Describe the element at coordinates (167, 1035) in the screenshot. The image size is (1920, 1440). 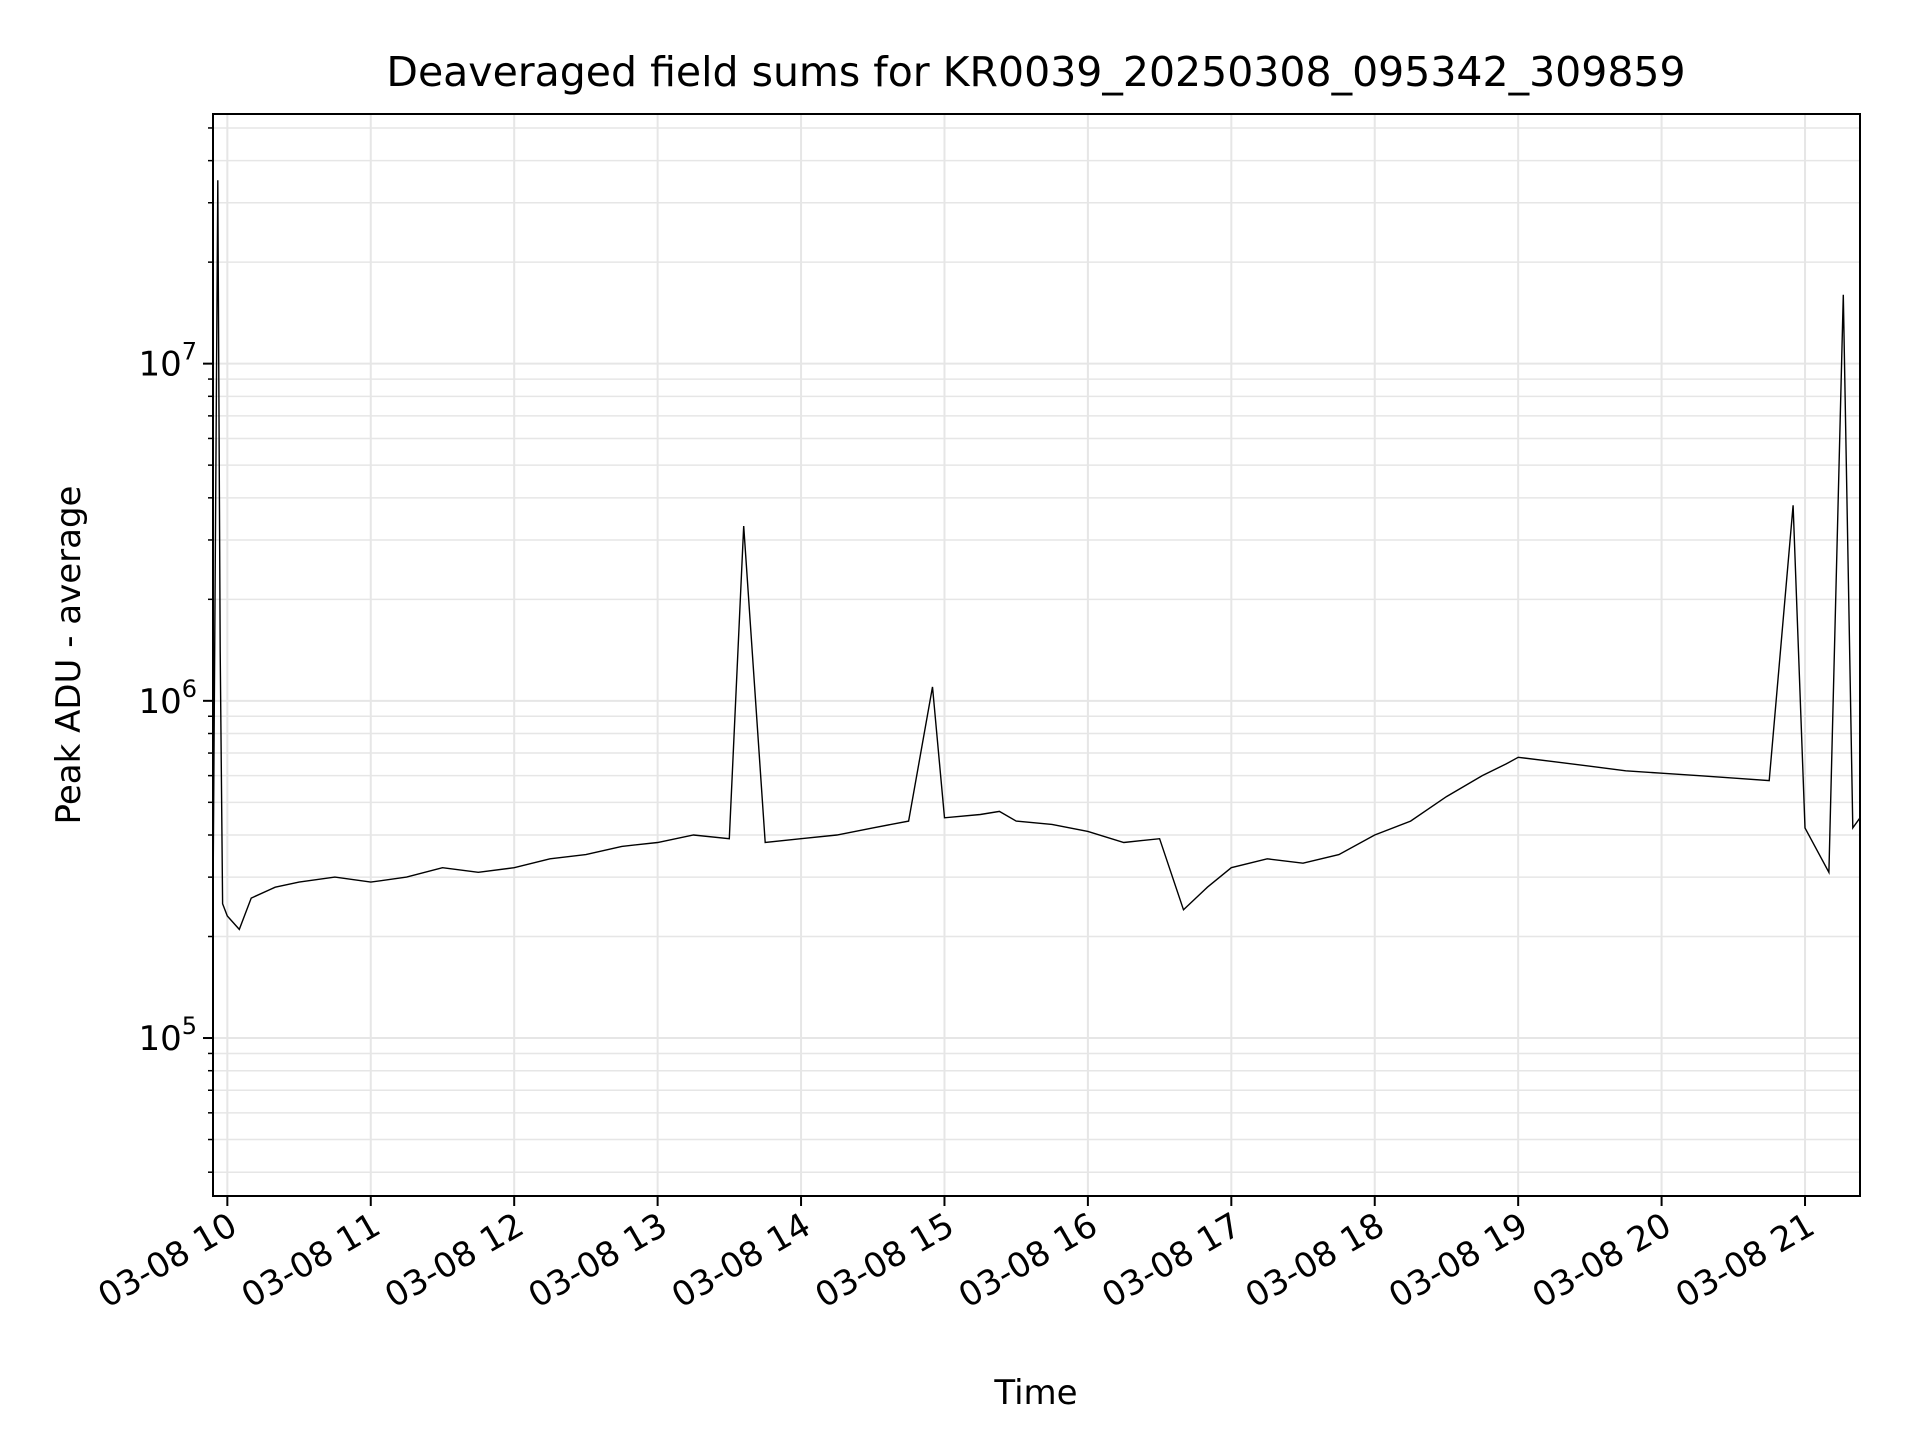
I see `y-tick-label: 10⁵` at that location.